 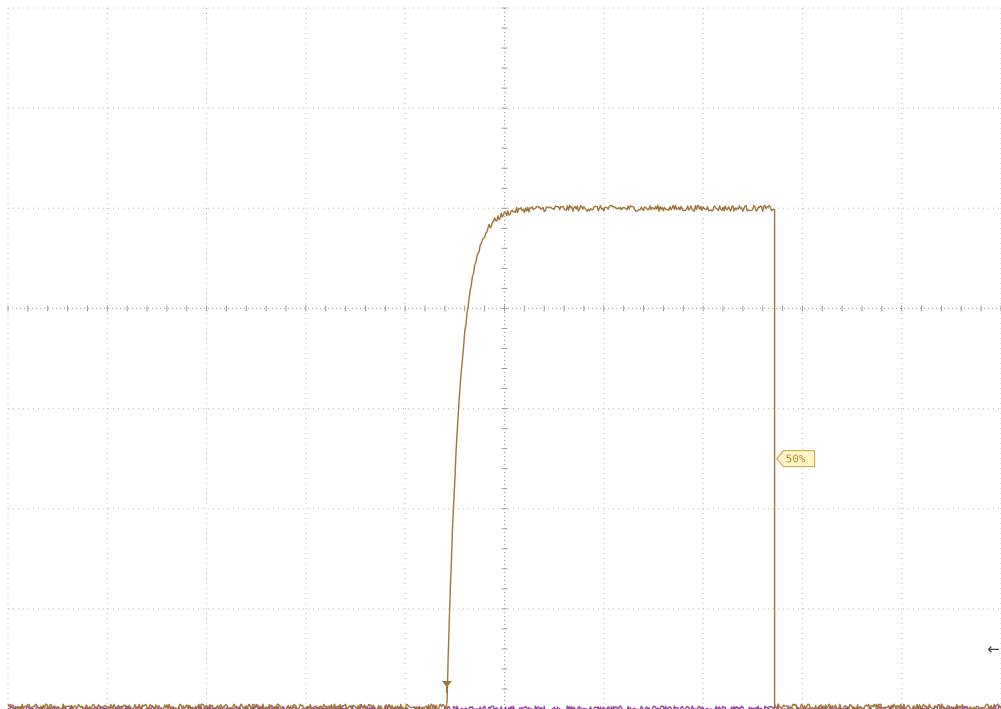 I want to click on trigger-level-marker: 50%, so click(x=795, y=459).